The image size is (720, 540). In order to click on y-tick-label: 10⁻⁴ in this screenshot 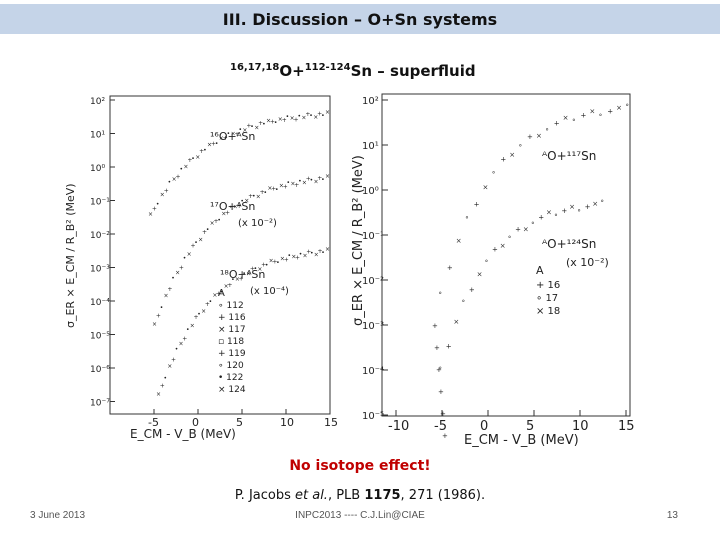, I will do `click(373, 371)`.